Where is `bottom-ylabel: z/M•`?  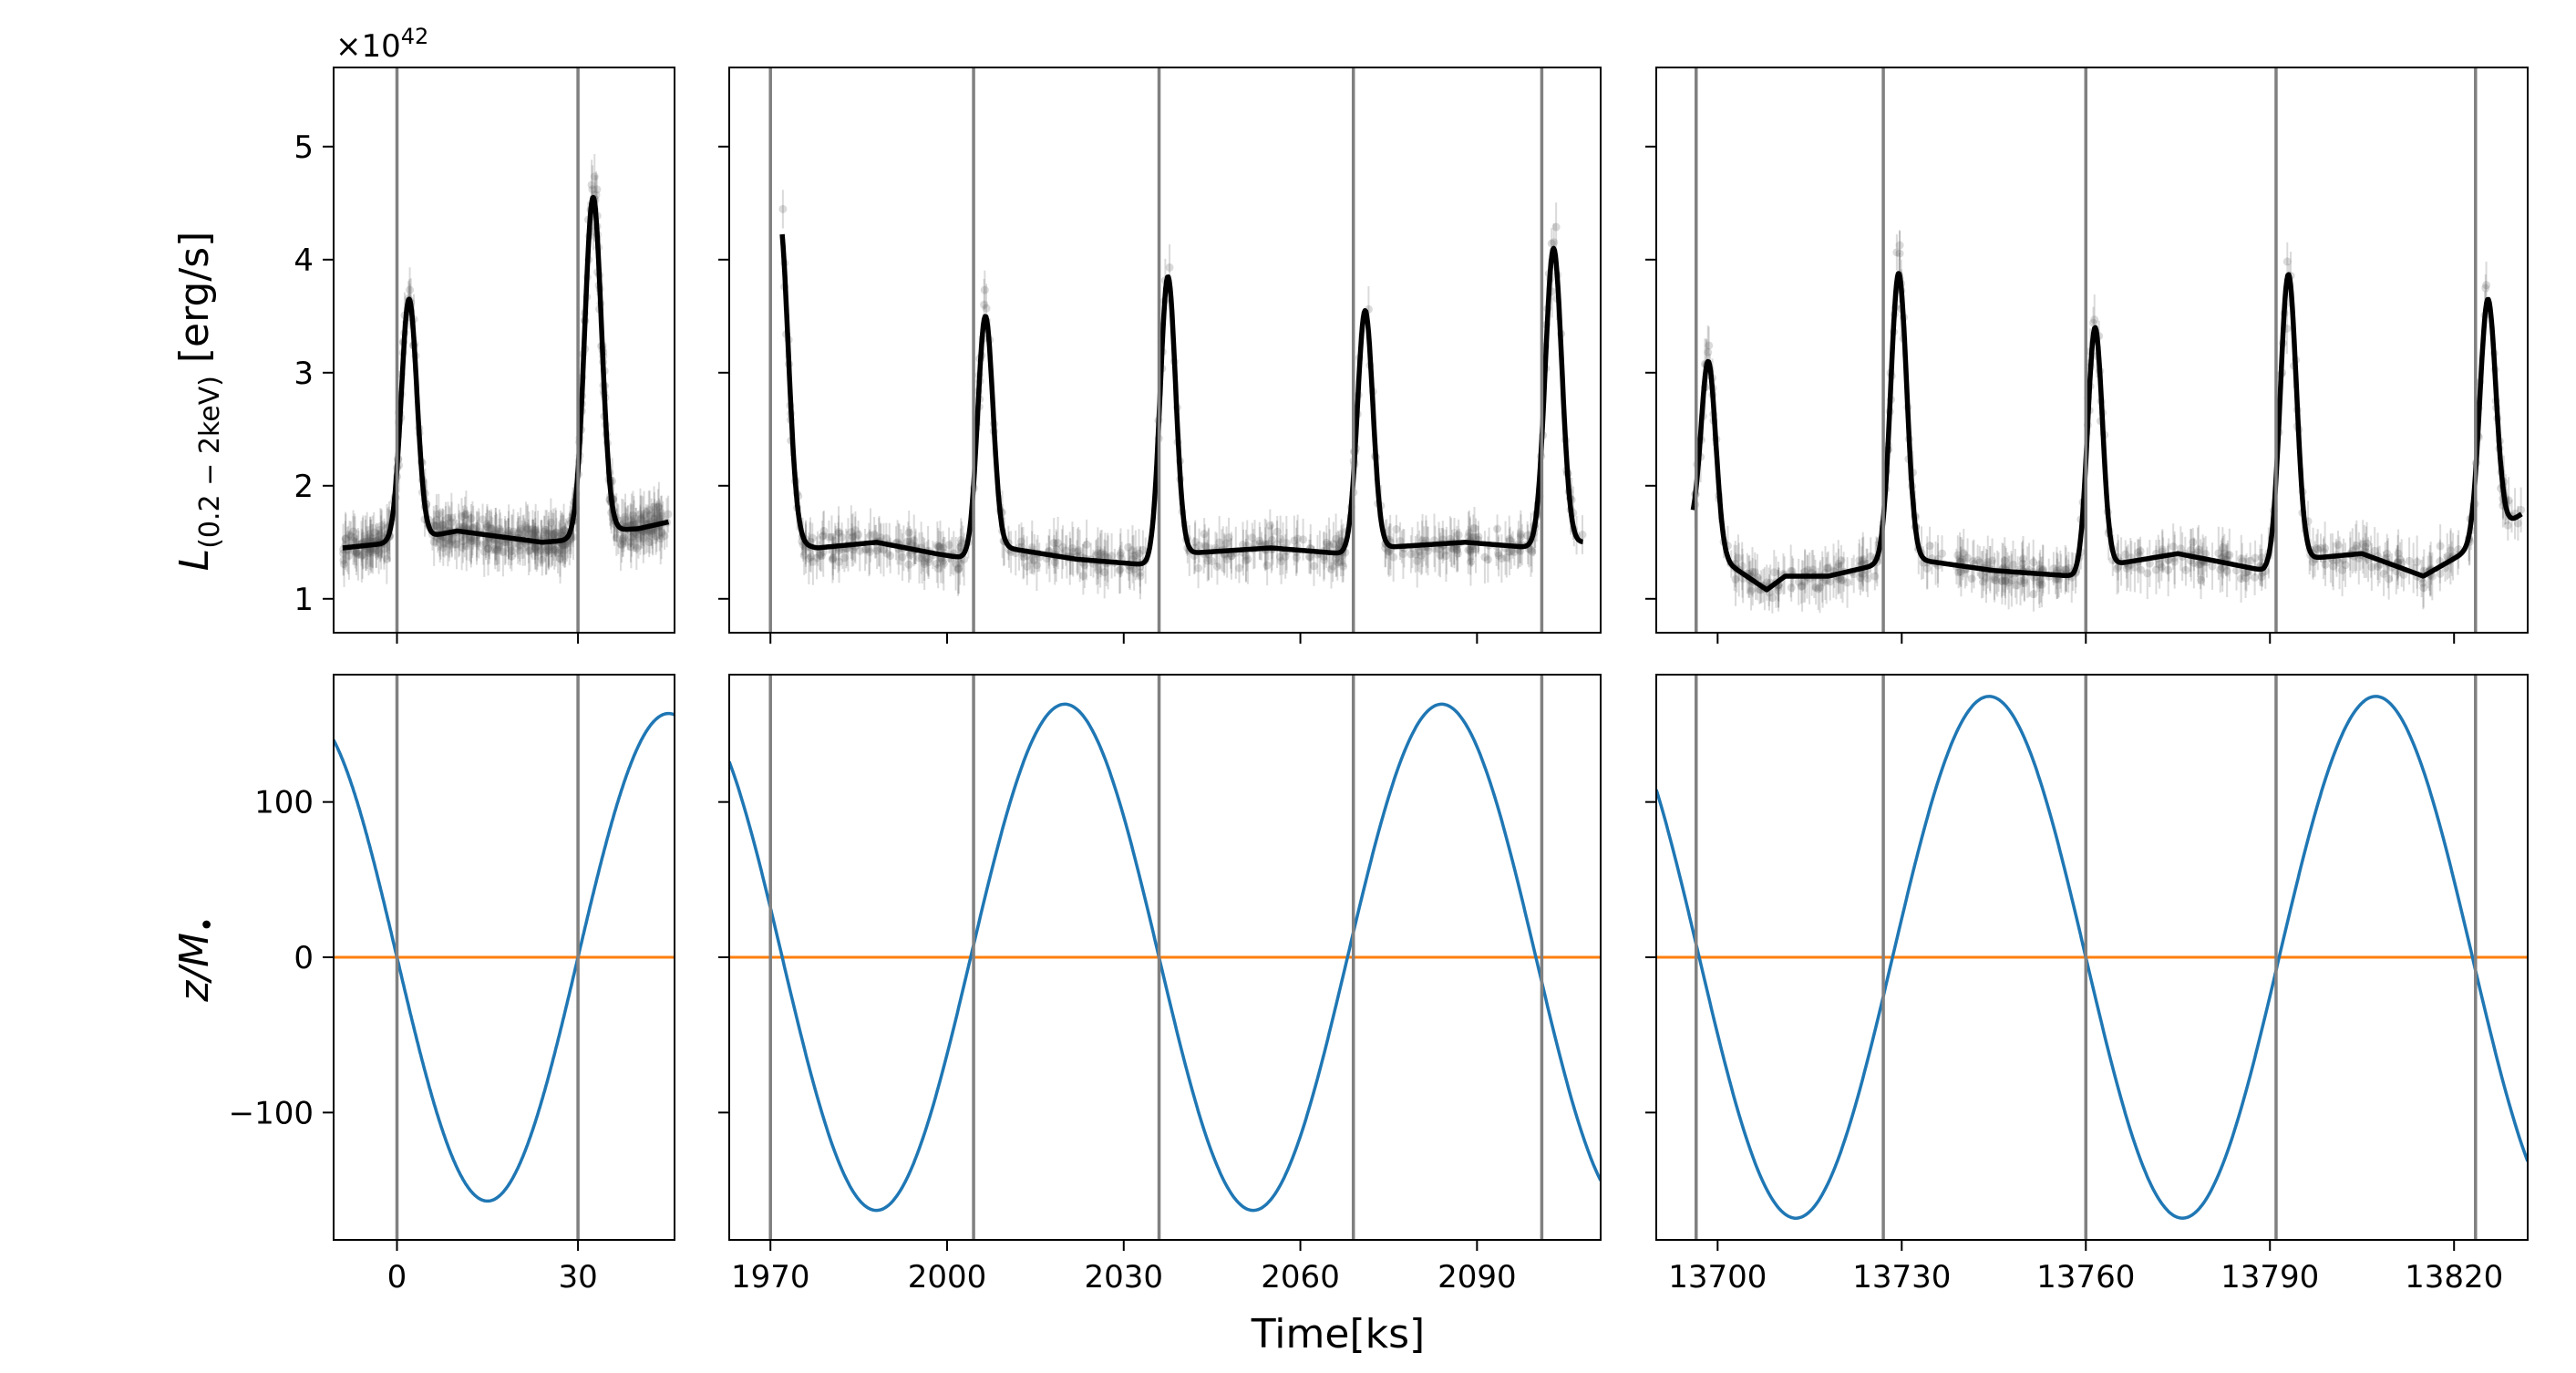
bottom-ylabel: z/M• is located at coordinates (197, 959).